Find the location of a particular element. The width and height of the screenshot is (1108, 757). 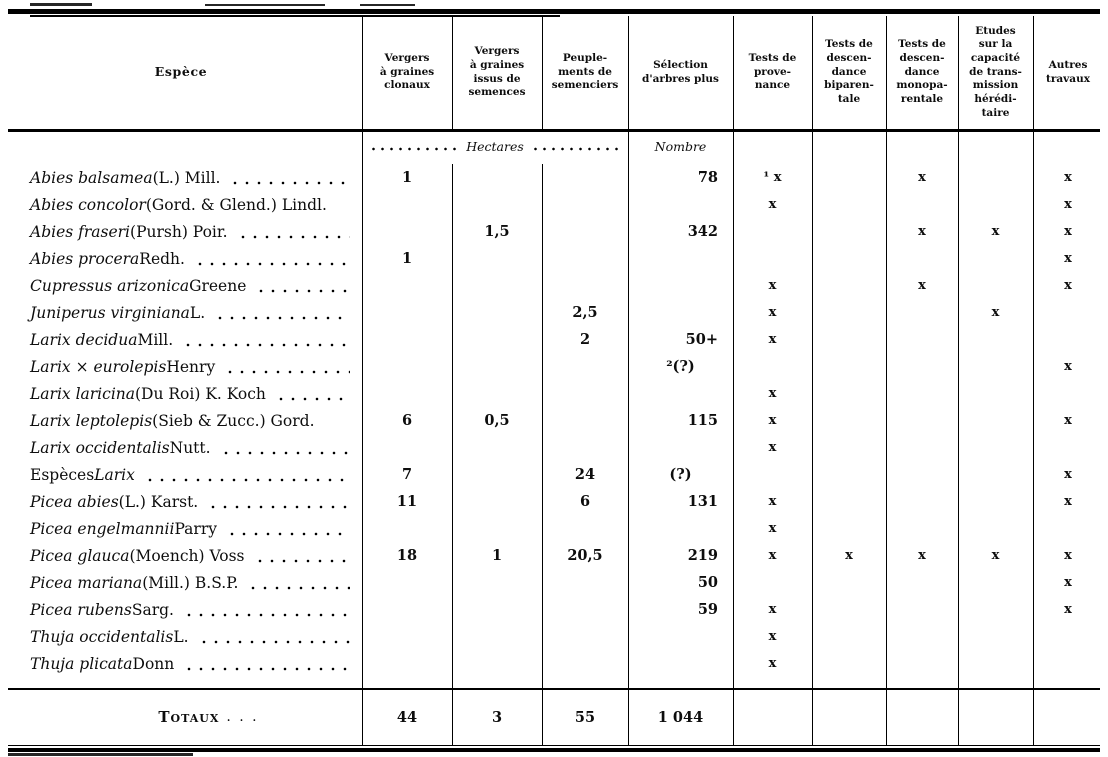

species-name: Abies concolor (Gord. & Glend.) Lindl. is located at coordinates (181, 204).